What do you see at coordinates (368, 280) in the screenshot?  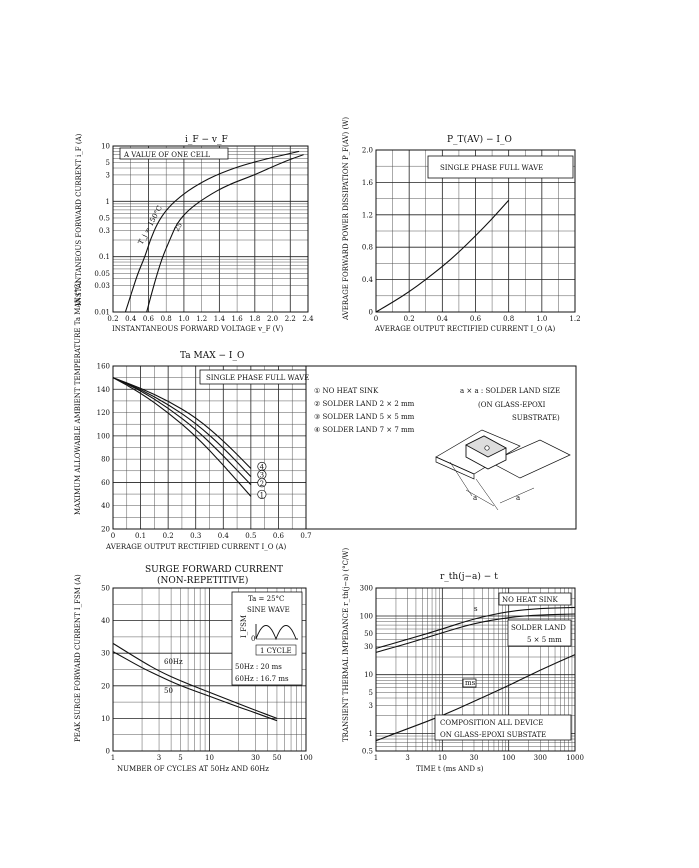 I see `ytick-label-1: 0.4` at bounding box center [368, 280].